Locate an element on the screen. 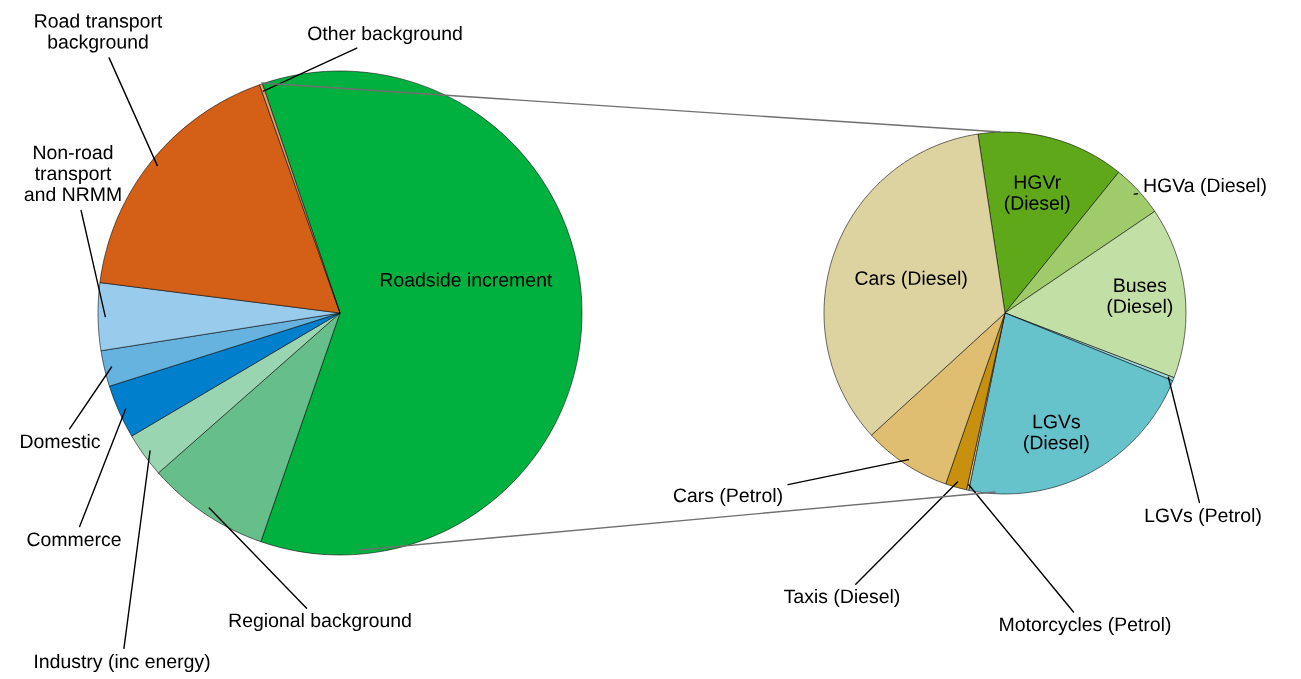  slice-label: Other background is located at coordinates (385, 35).